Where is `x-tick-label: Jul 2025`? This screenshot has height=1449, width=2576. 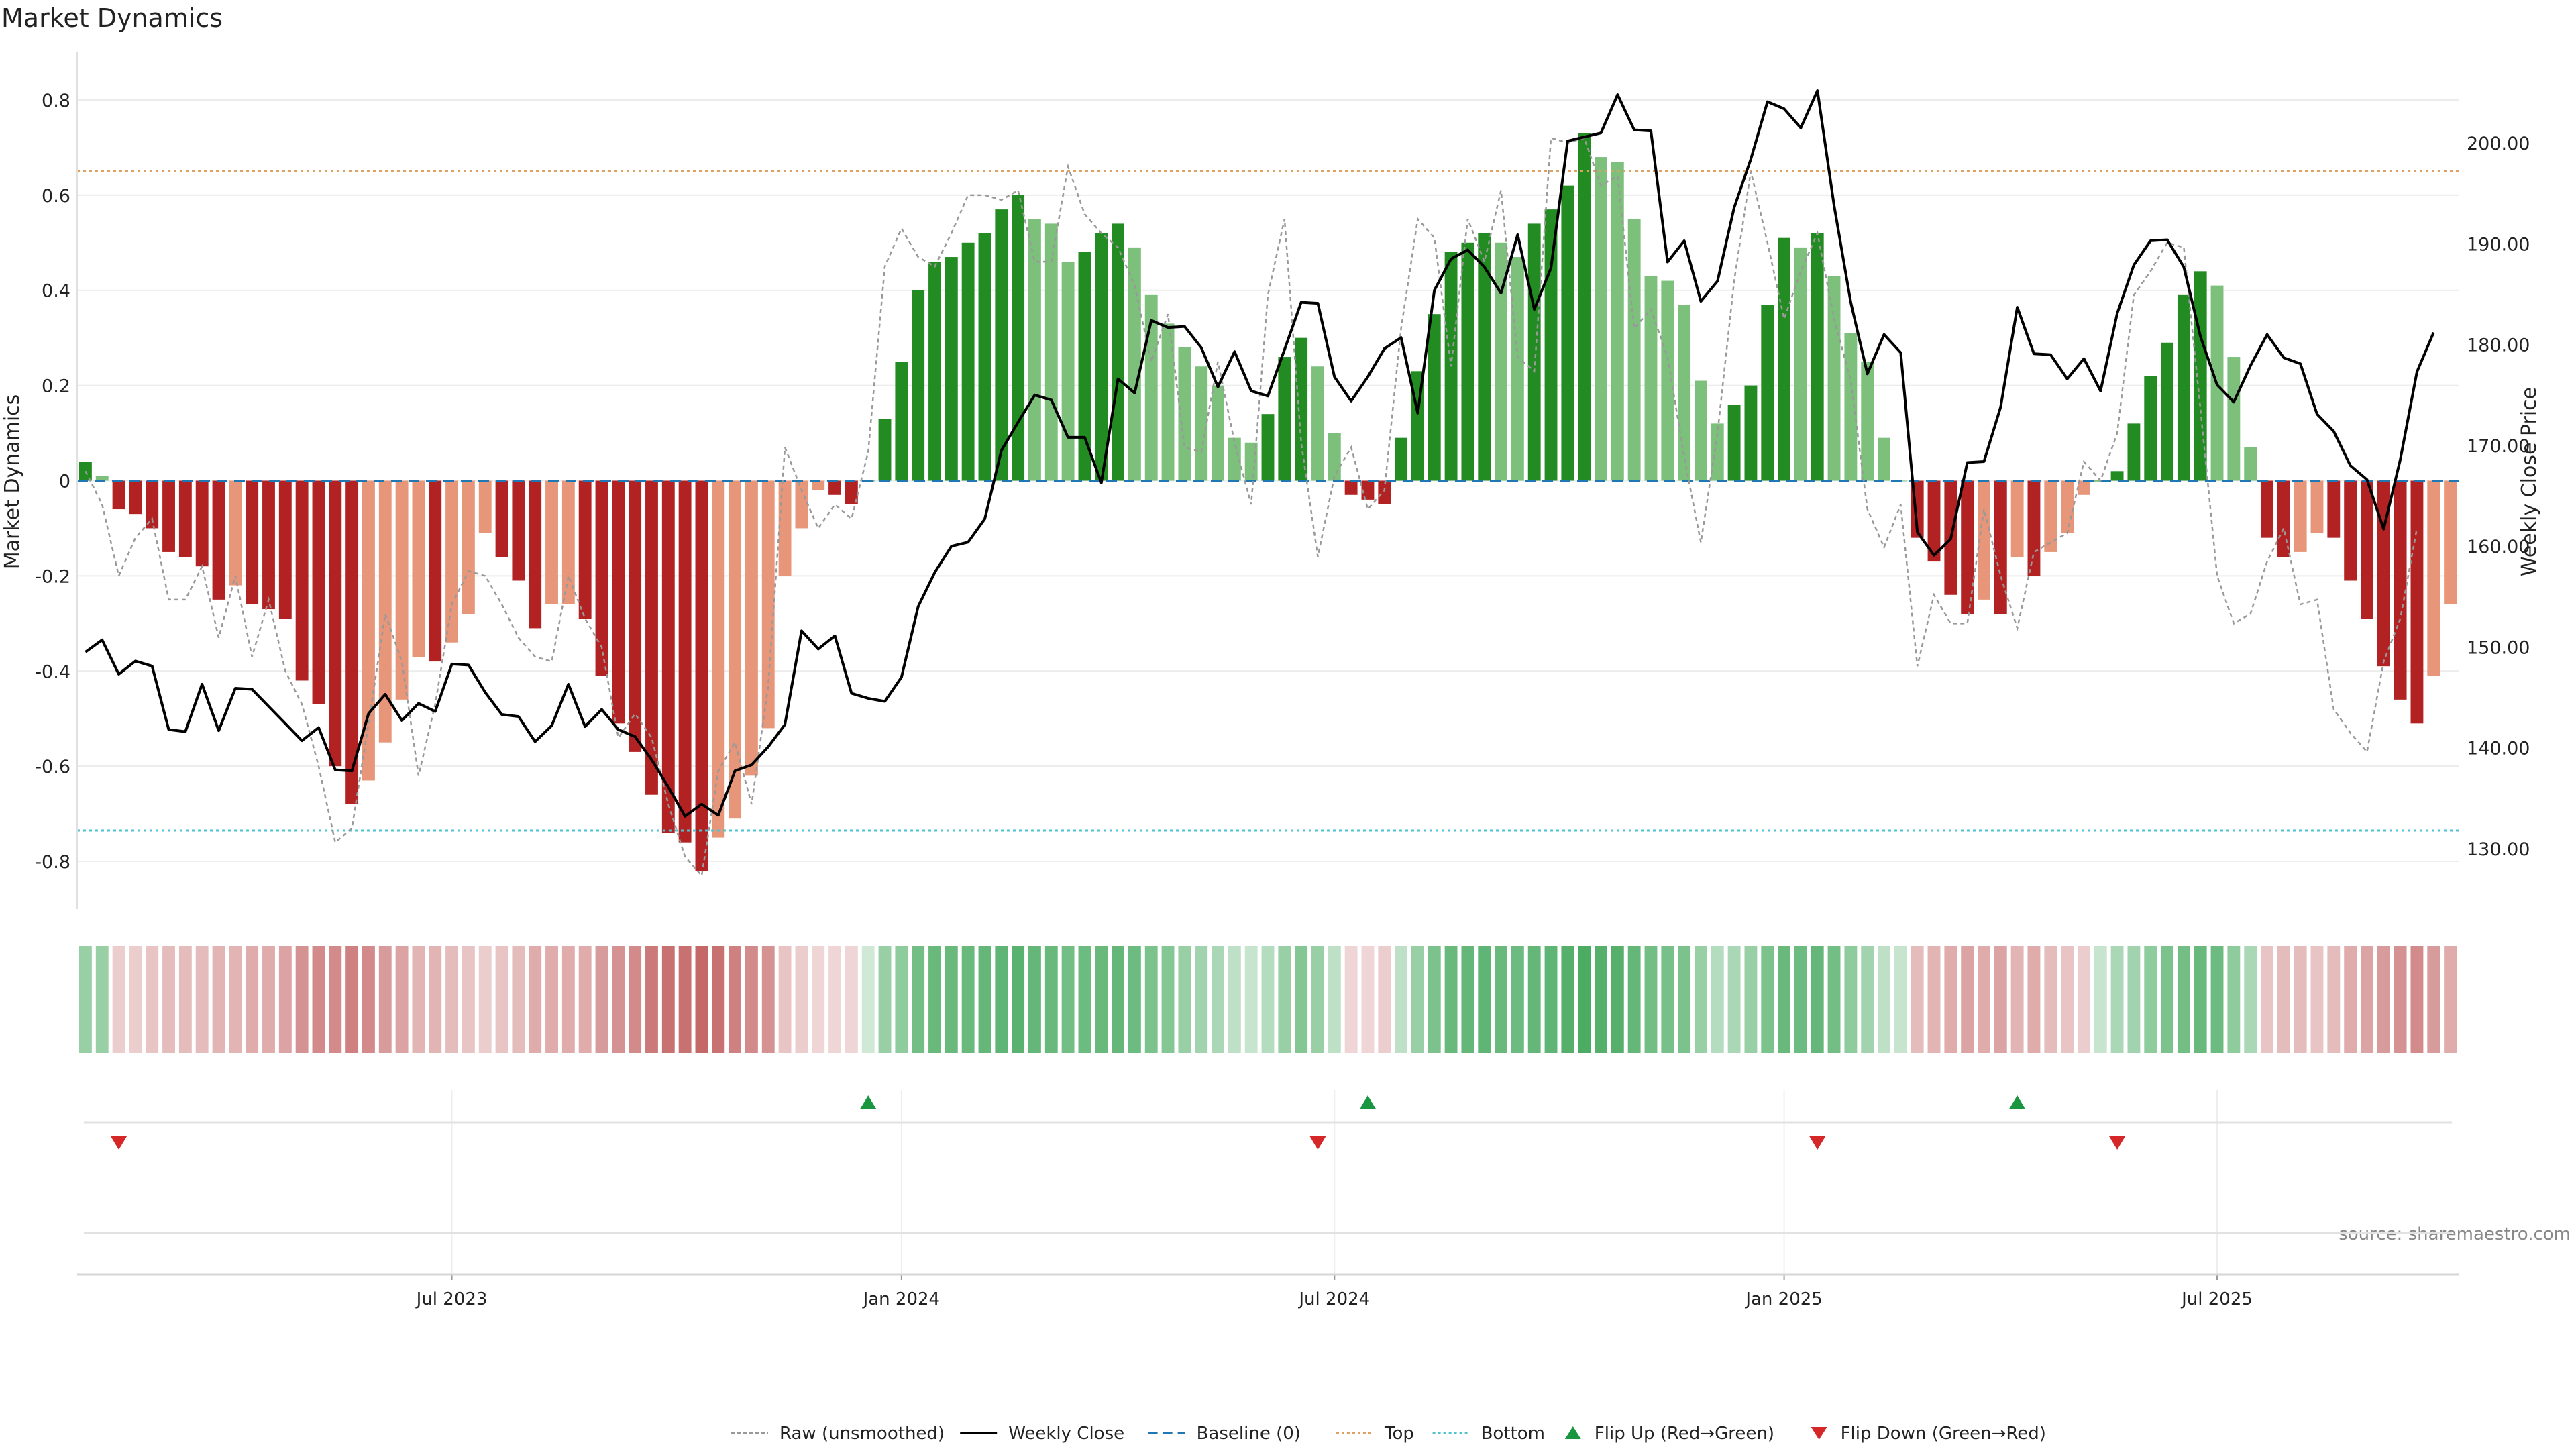
x-tick-label: Jul 2025 is located at coordinates (2216, 1299).